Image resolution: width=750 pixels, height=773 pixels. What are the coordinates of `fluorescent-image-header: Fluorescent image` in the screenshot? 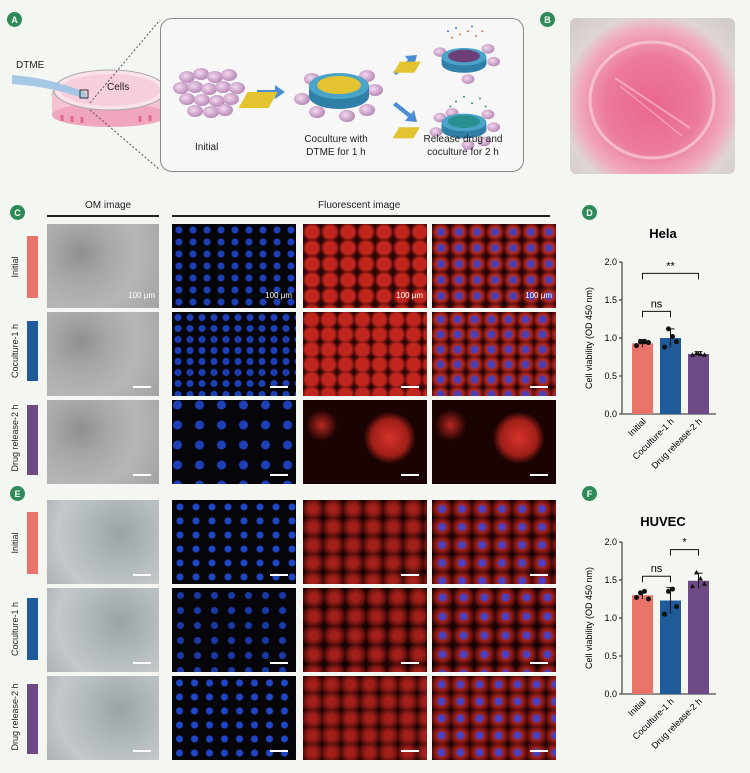 It's located at (359, 205).